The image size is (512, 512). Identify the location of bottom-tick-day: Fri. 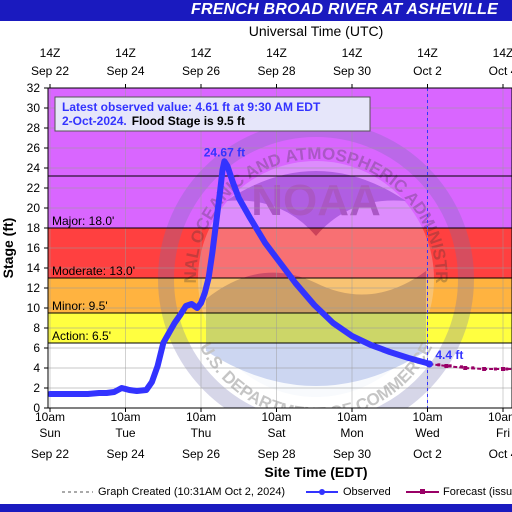
(503, 433).